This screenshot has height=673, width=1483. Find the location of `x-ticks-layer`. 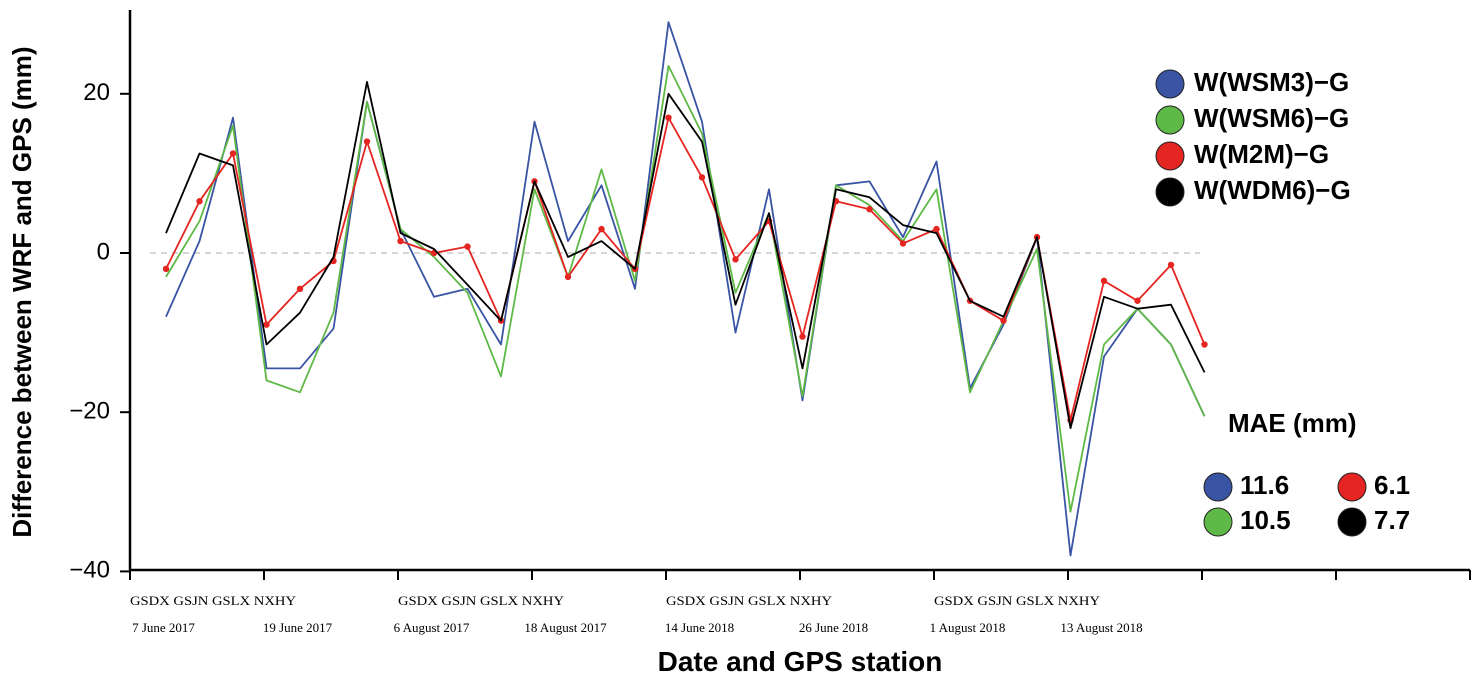

x-ticks-layer is located at coordinates (800, 575).